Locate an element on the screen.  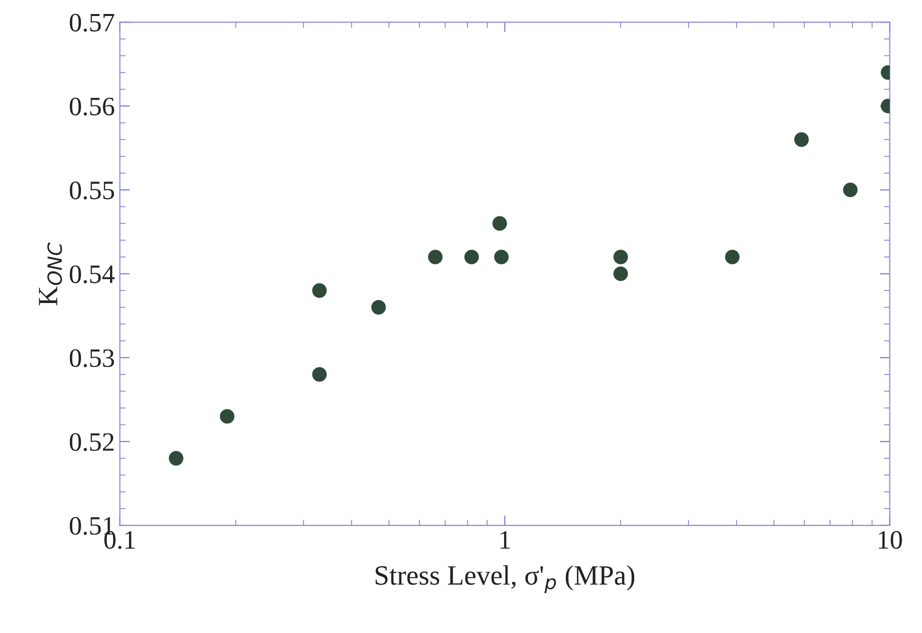
x-axis-title: Stress Level, σ'$_{p}$ (MPa) is located at coordinates (505, 579).